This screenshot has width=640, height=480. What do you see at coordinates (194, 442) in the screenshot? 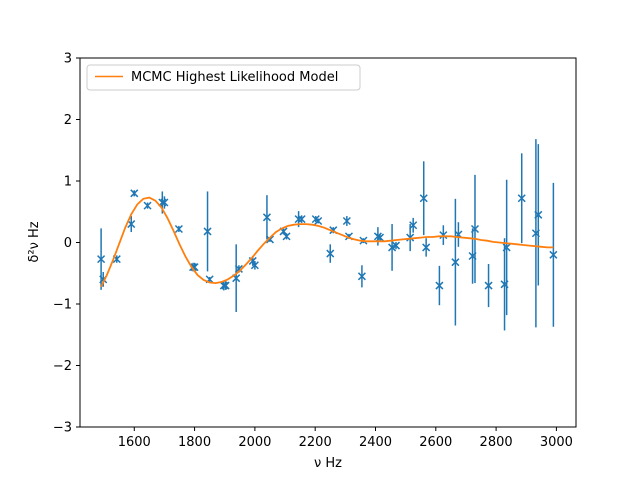
I see `x-tick-label: 1800` at bounding box center [194, 442].